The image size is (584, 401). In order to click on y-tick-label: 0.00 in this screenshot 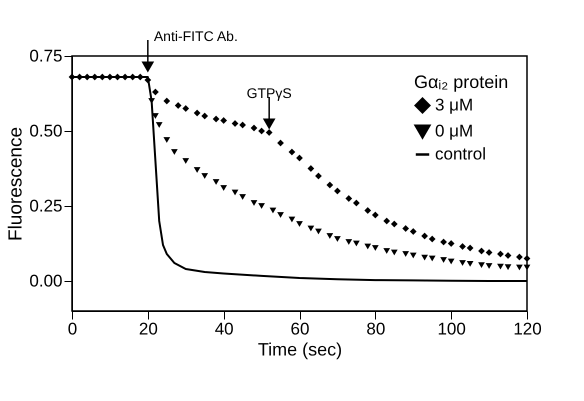, I will do `click(45, 281)`.